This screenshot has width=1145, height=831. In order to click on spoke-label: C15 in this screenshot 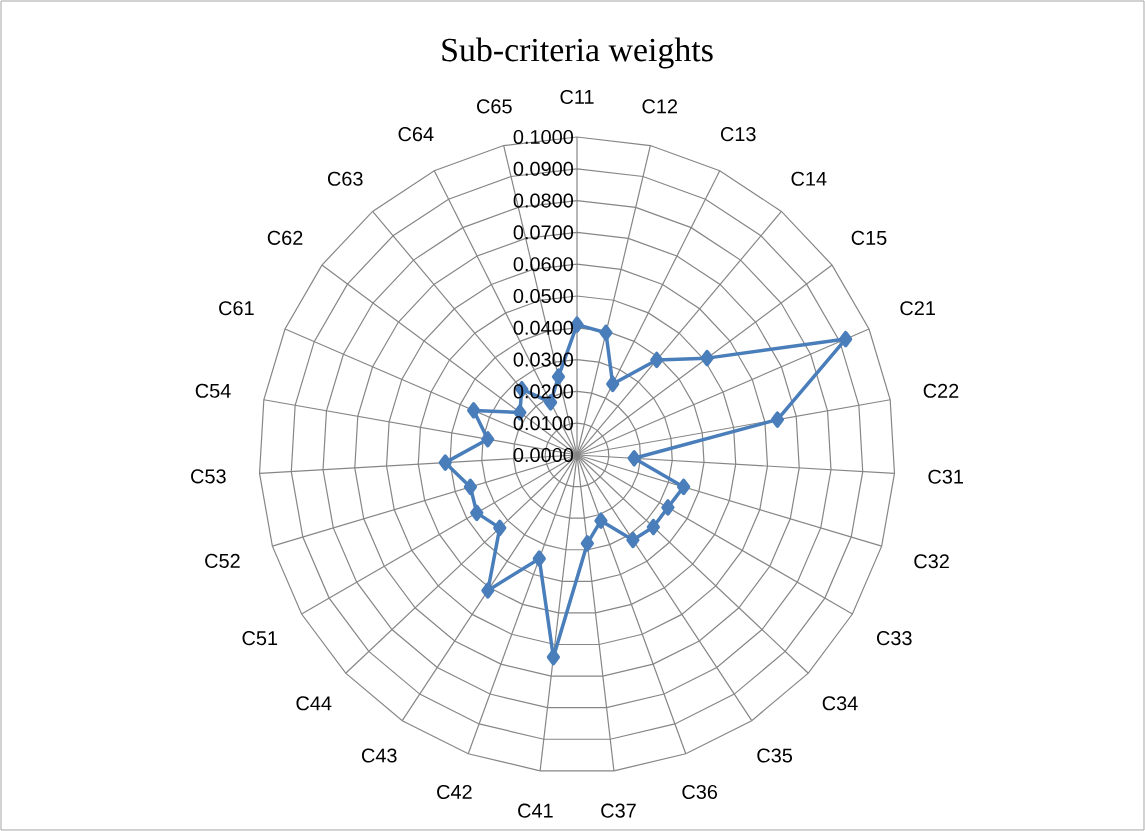, I will do `click(869, 237)`.